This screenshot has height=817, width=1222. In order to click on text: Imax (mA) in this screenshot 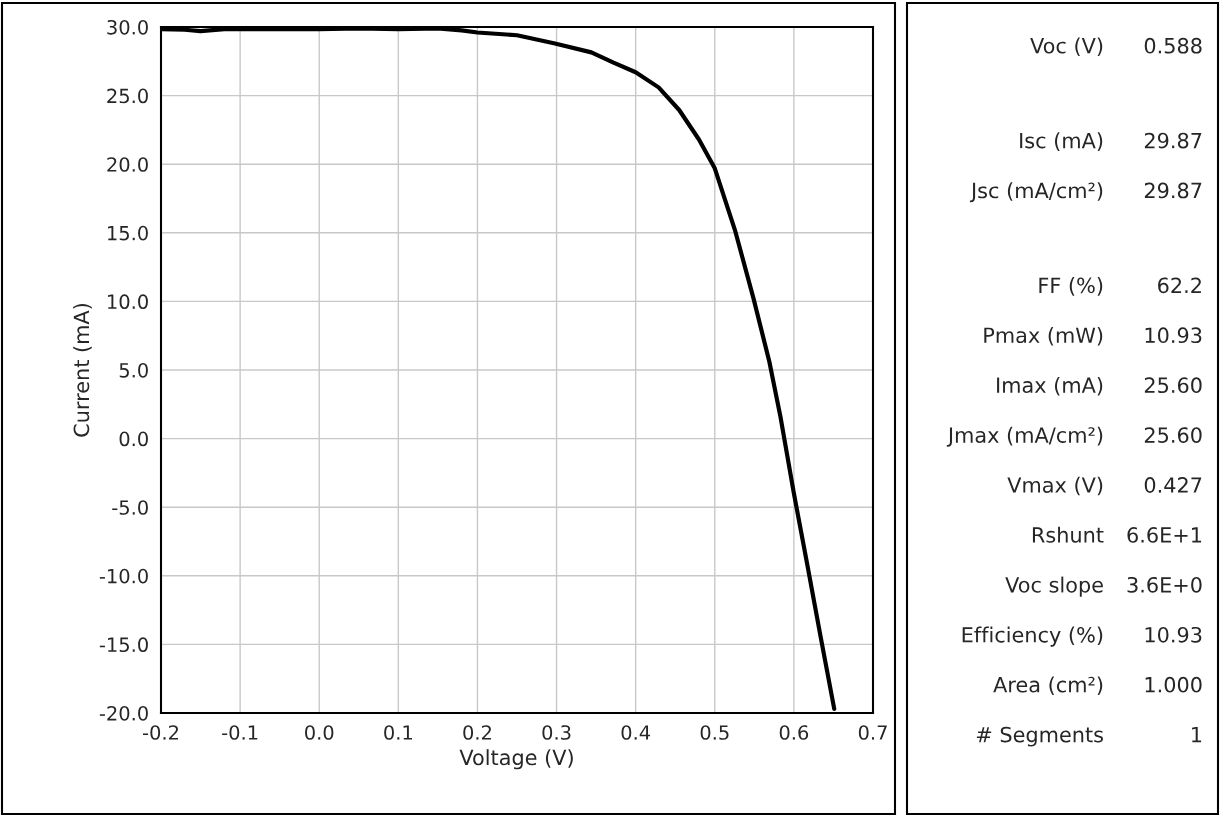, I will do `click(1050, 386)`.